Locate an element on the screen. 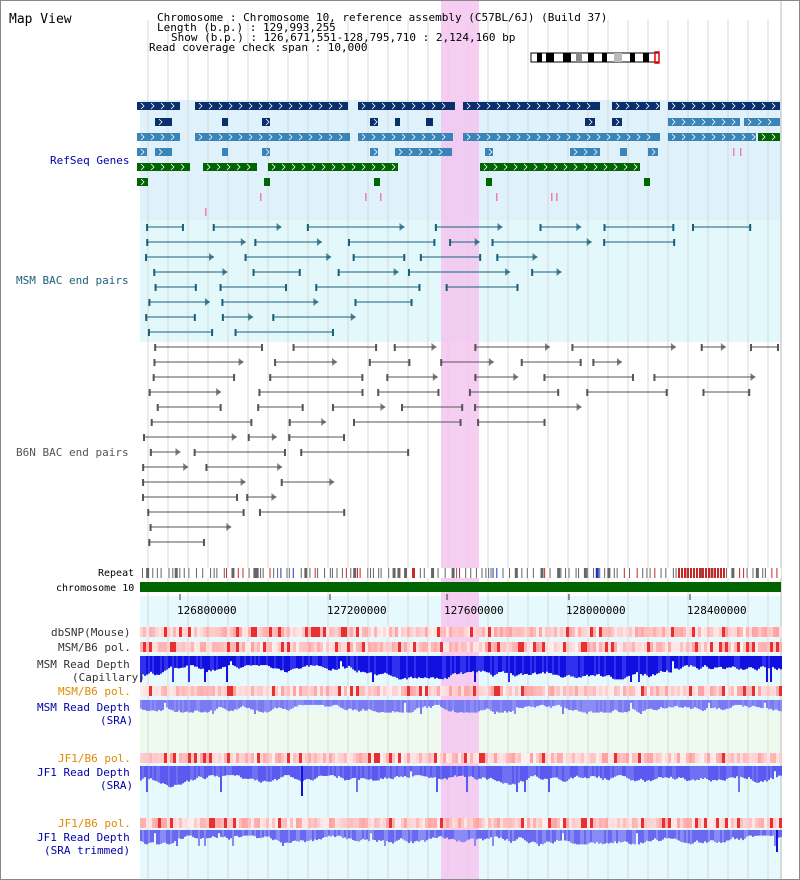 The height and width of the screenshot is (880, 800). chromosome-bar is located at coordinates (460, 587).